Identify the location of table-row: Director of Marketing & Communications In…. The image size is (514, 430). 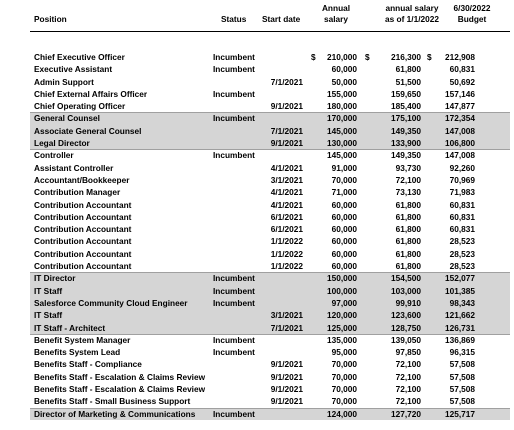
(257, 414).